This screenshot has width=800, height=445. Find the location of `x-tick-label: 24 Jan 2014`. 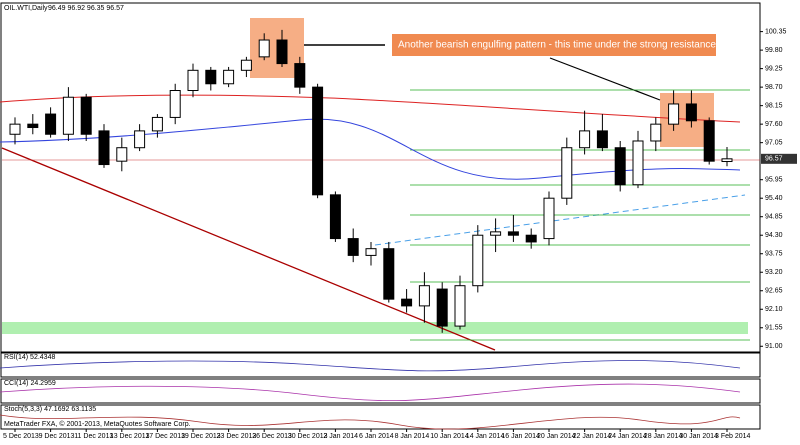

x-tick-label: 24 Jan 2014 is located at coordinates (627, 436).